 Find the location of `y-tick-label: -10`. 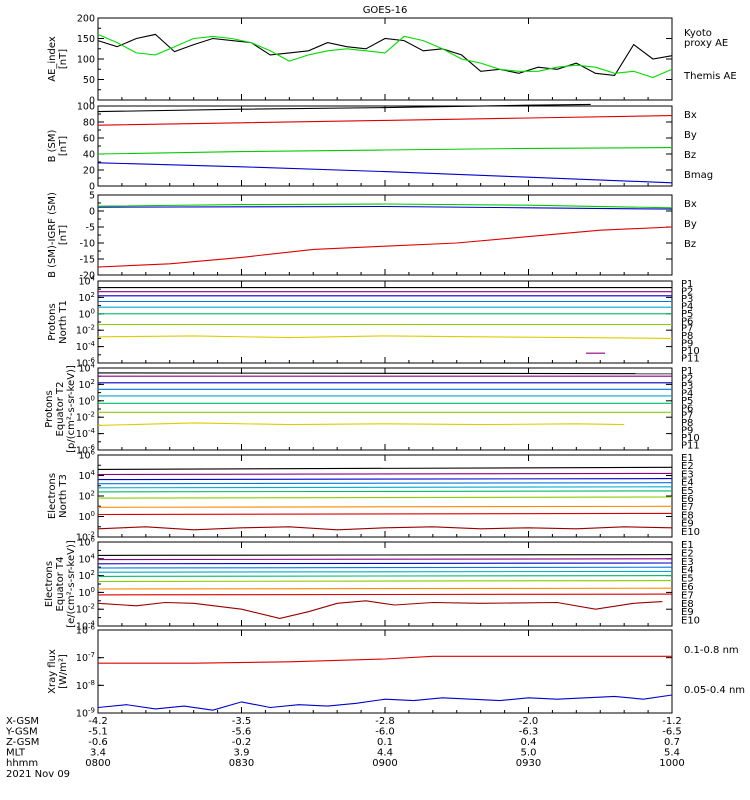

y-tick-label: -10 is located at coordinates (87, 244).